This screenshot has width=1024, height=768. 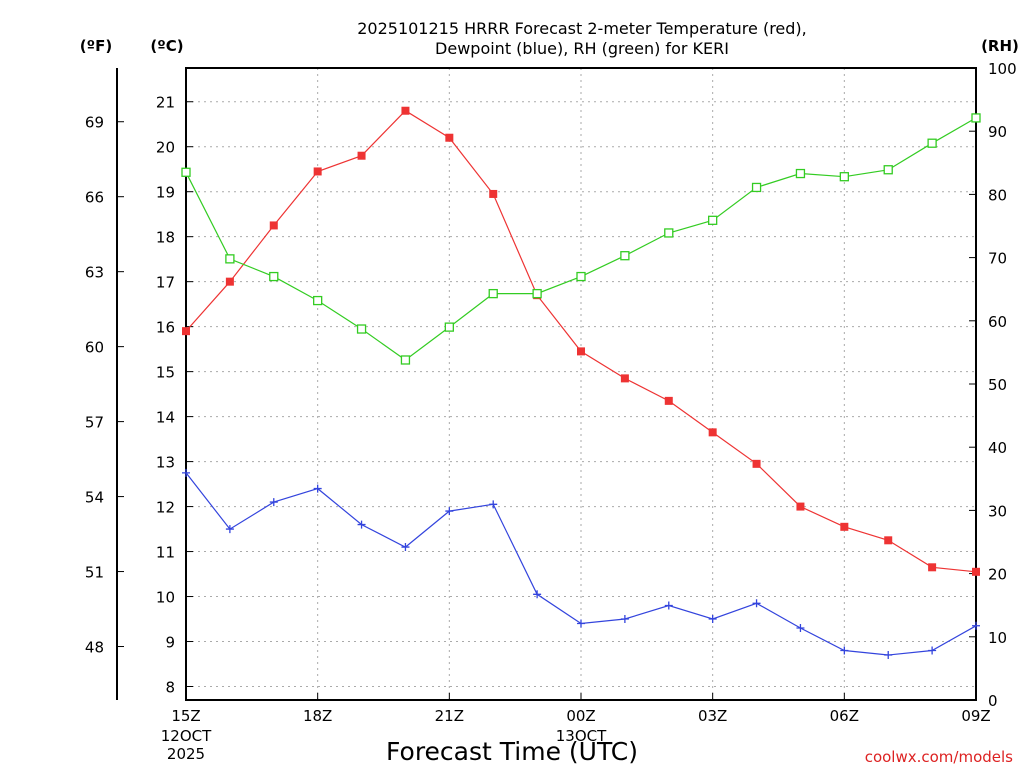 What do you see at coordinates (997, 448) in the screenshot?
I see `rh-tick-label: 40` at bounding box center [997, 448].